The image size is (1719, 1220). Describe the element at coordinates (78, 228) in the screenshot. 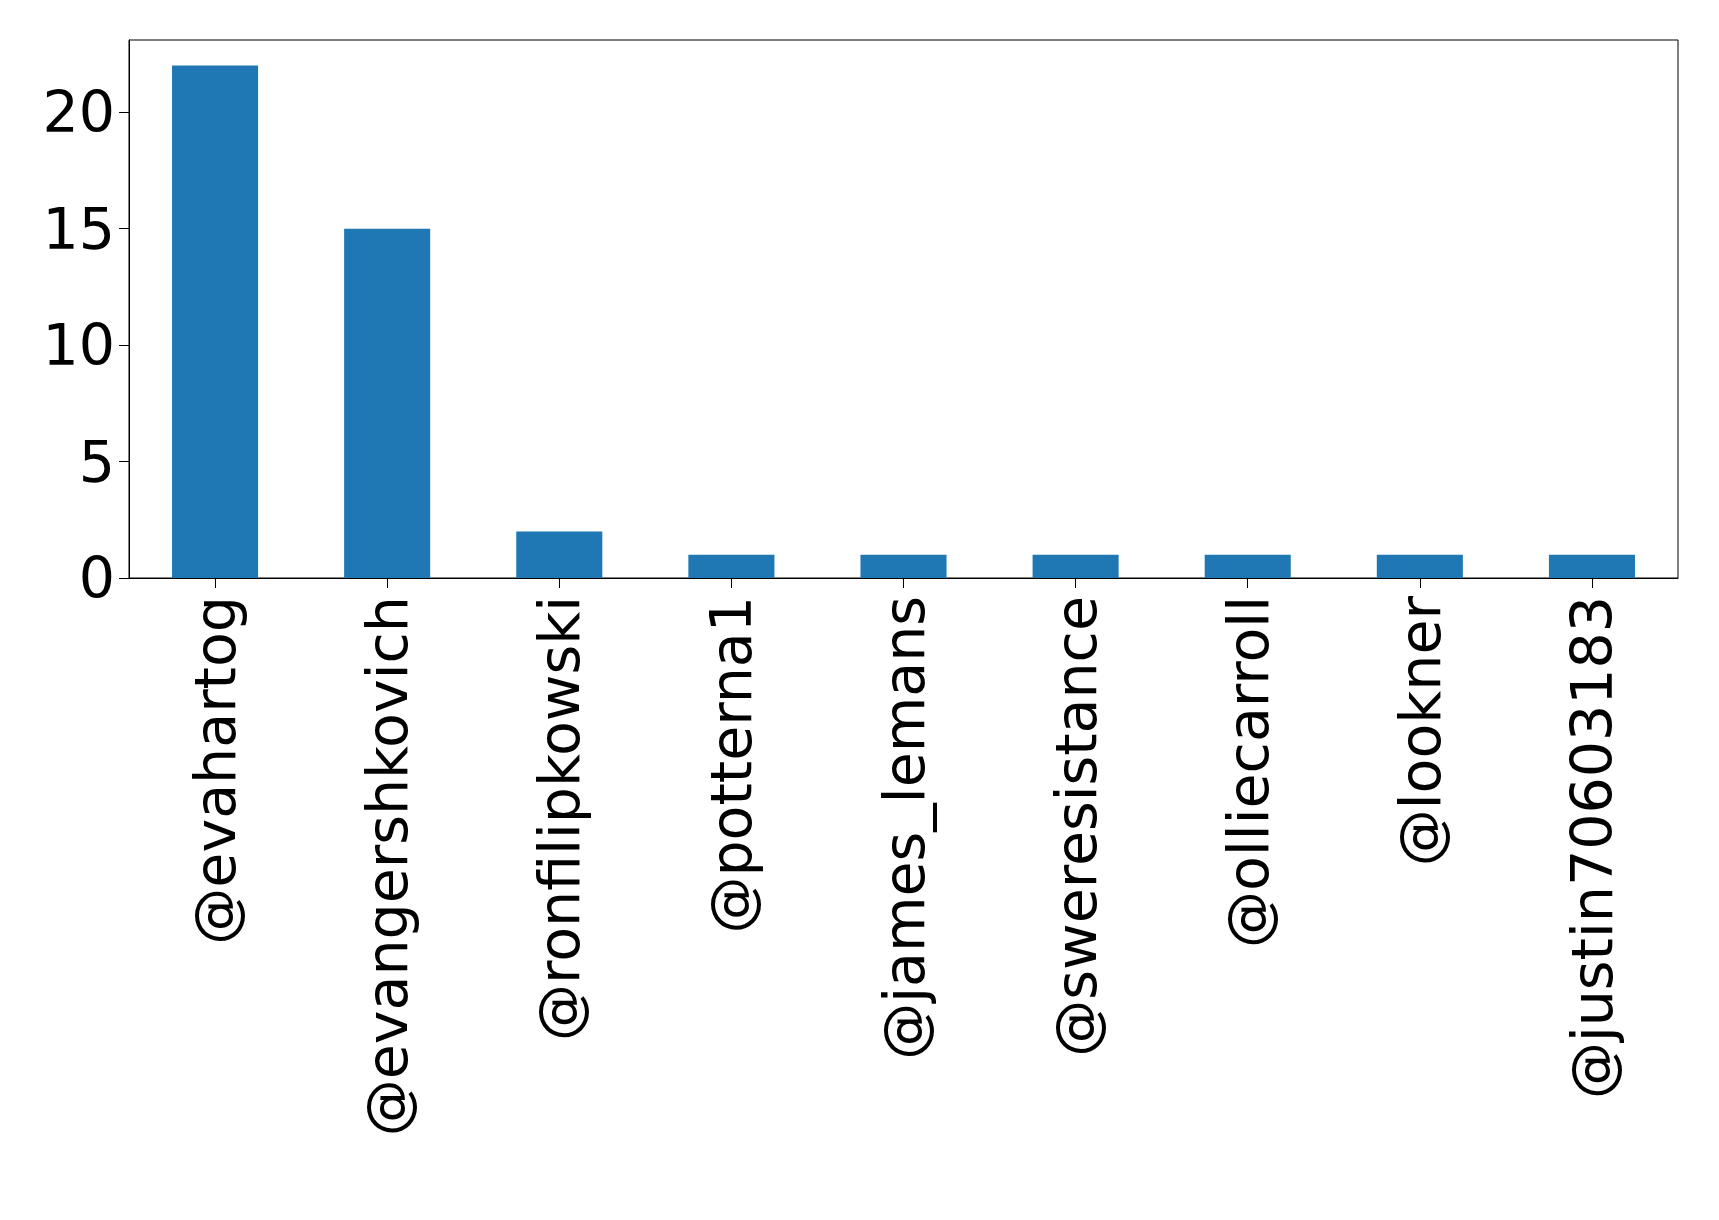

I see `y-tick-label: 15` at that location.